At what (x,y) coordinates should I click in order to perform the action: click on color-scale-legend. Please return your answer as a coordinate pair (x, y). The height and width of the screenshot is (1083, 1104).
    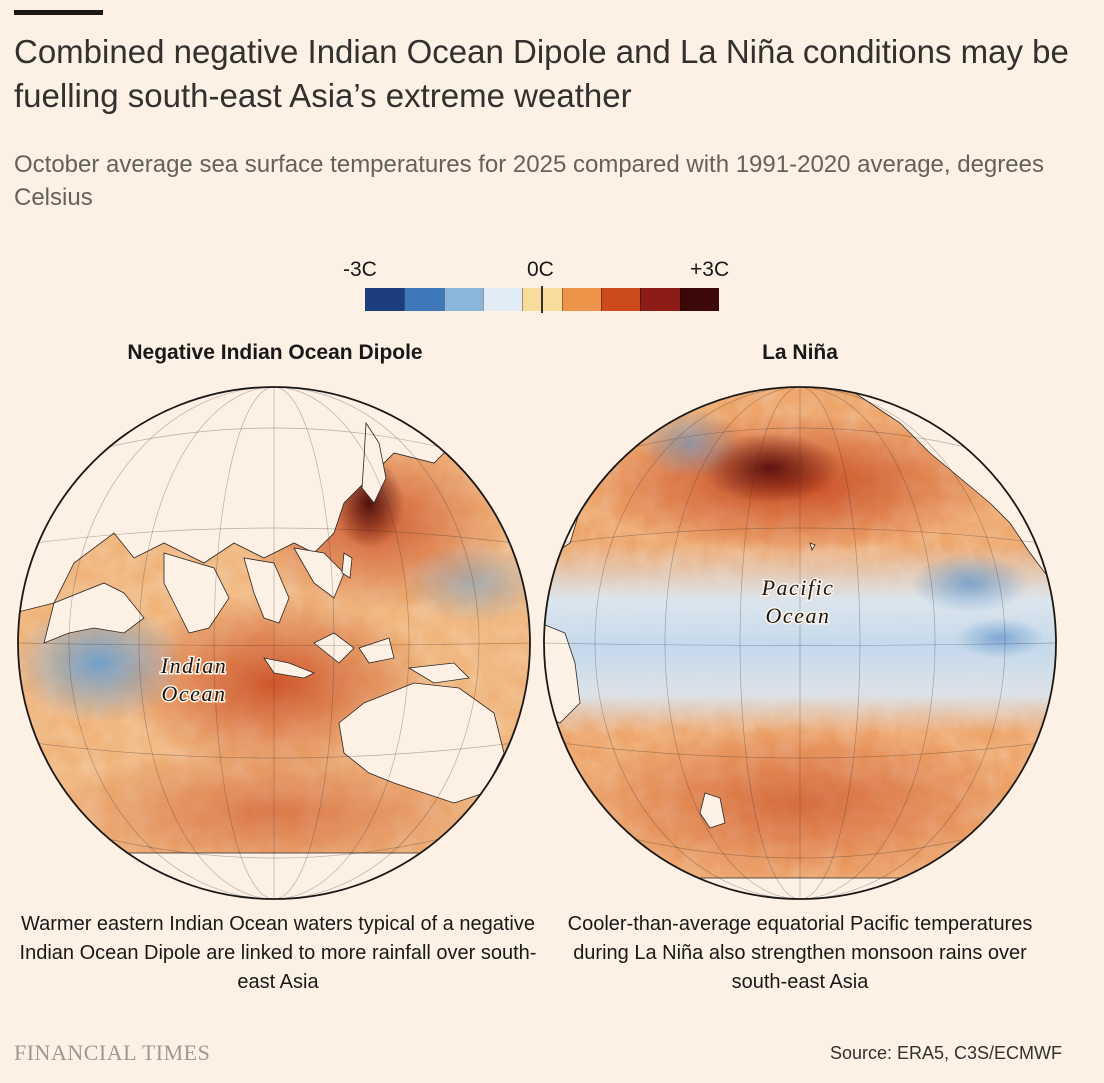
    Looking at the image, I should click on (542, 299).